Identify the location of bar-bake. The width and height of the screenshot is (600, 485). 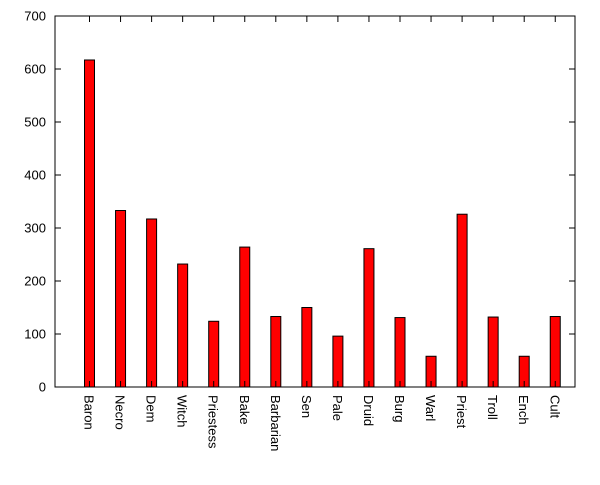
(245, 317).